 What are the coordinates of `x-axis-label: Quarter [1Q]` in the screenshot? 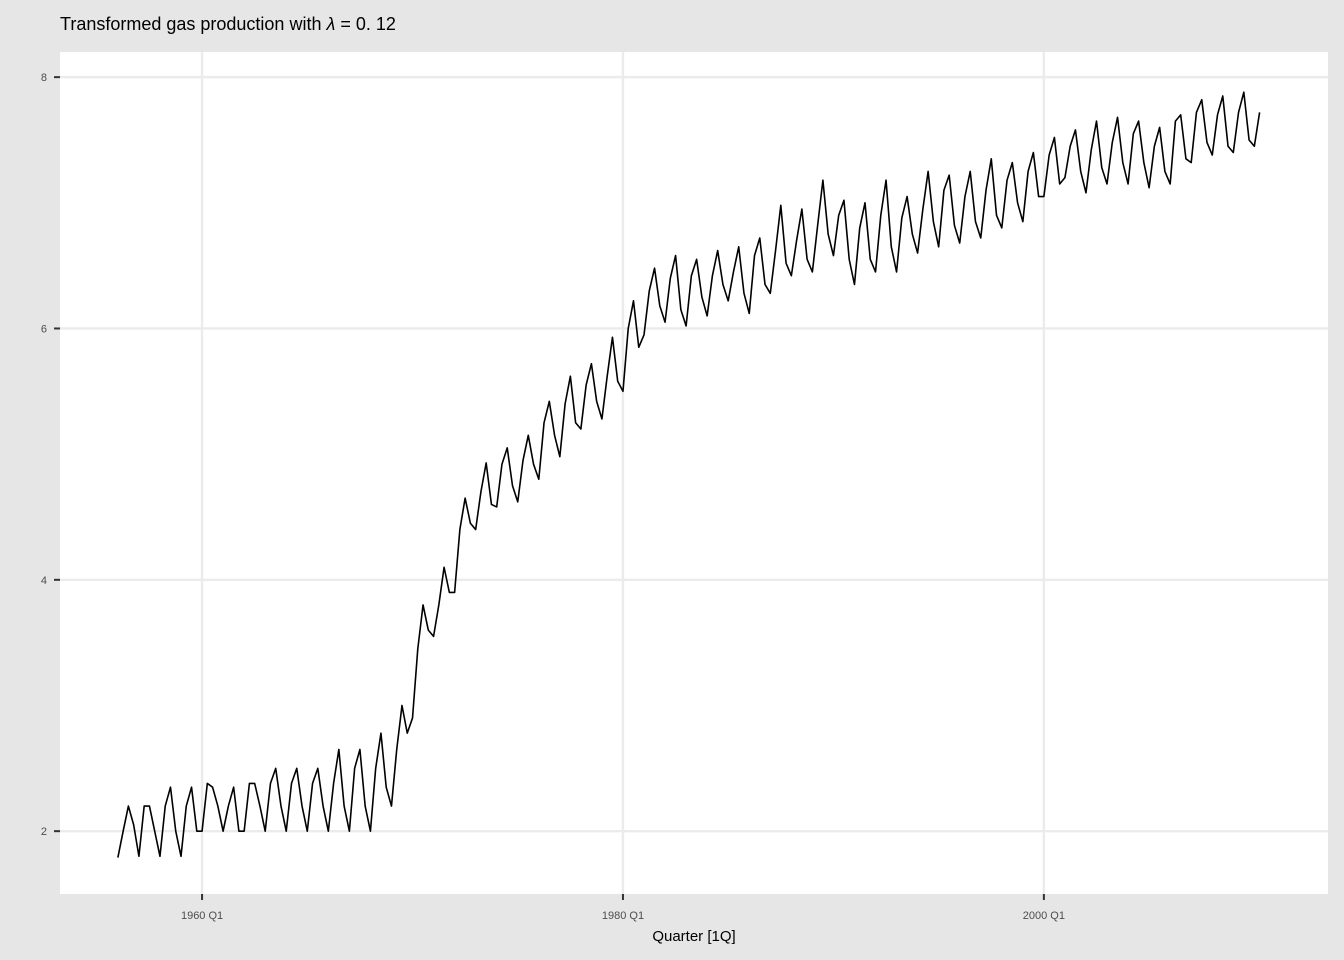 It's located at (693, 936).